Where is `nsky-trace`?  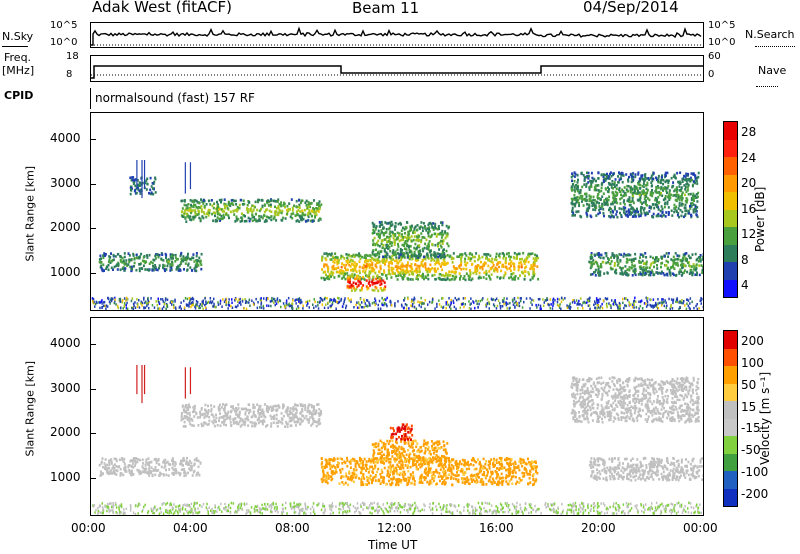 nsky-trace is located at coordinates (397, 36).